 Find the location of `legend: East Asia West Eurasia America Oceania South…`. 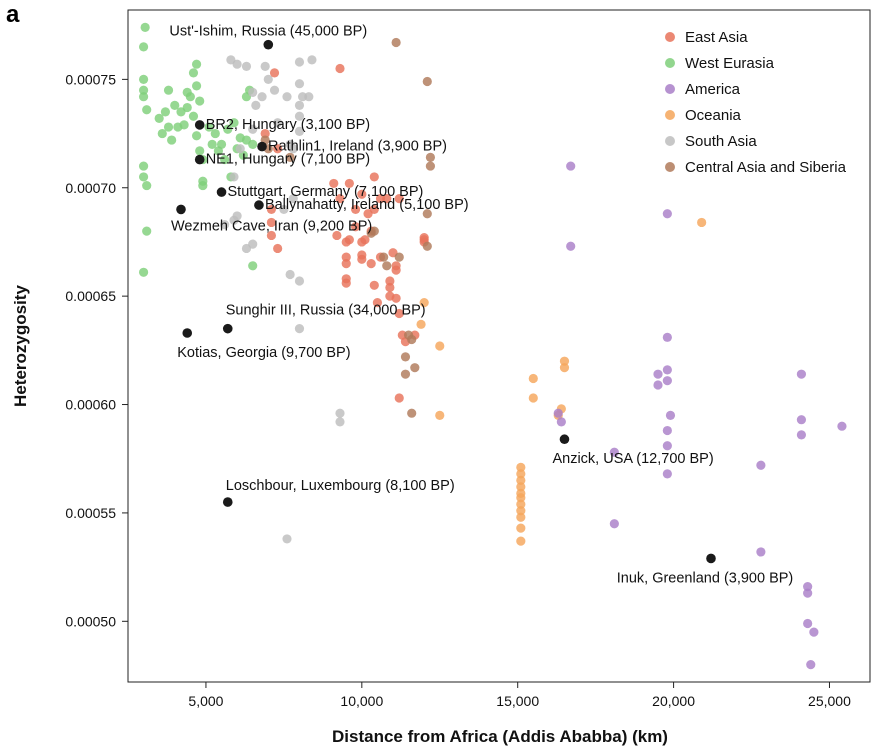

legend: East Asia West Eurasia America Oceania South… is located at coordinates (756, 102).